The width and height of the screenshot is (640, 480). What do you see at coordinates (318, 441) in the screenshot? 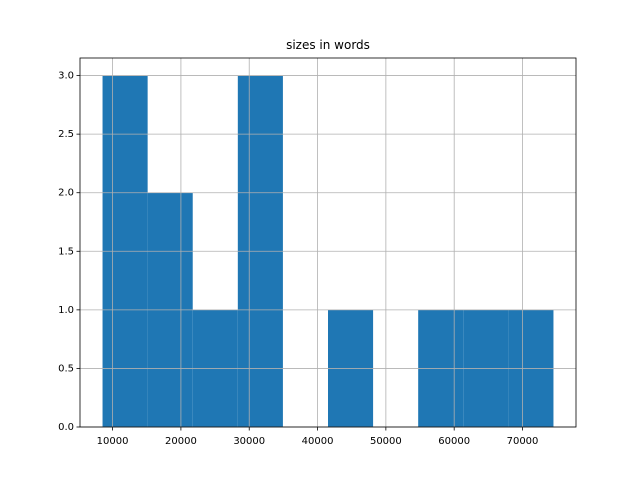
I see `x-tick-label: 40000` at bounding box center [318, 441].